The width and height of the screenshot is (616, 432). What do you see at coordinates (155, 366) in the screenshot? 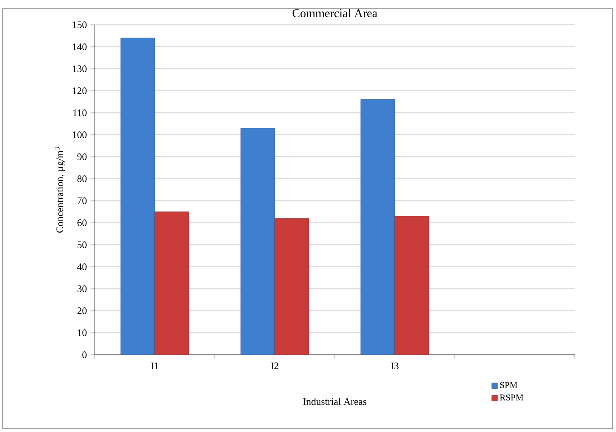
I see `x-tick-label: I1` at bounding box center [155, 366].